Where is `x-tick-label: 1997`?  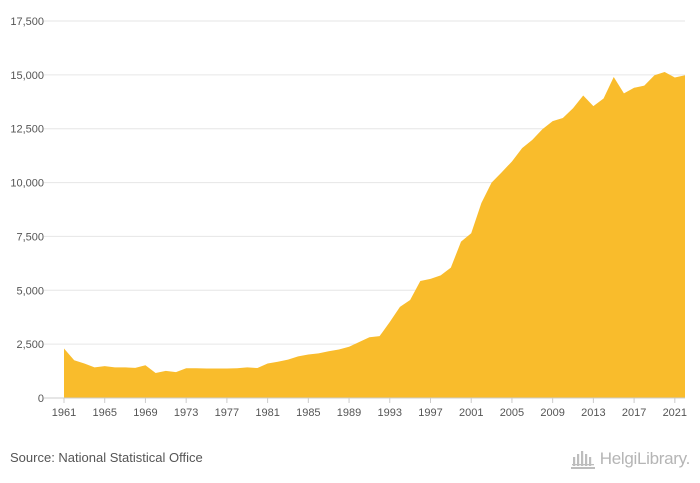 x-tick-label: 1997 is located at coordinates (430, 413).